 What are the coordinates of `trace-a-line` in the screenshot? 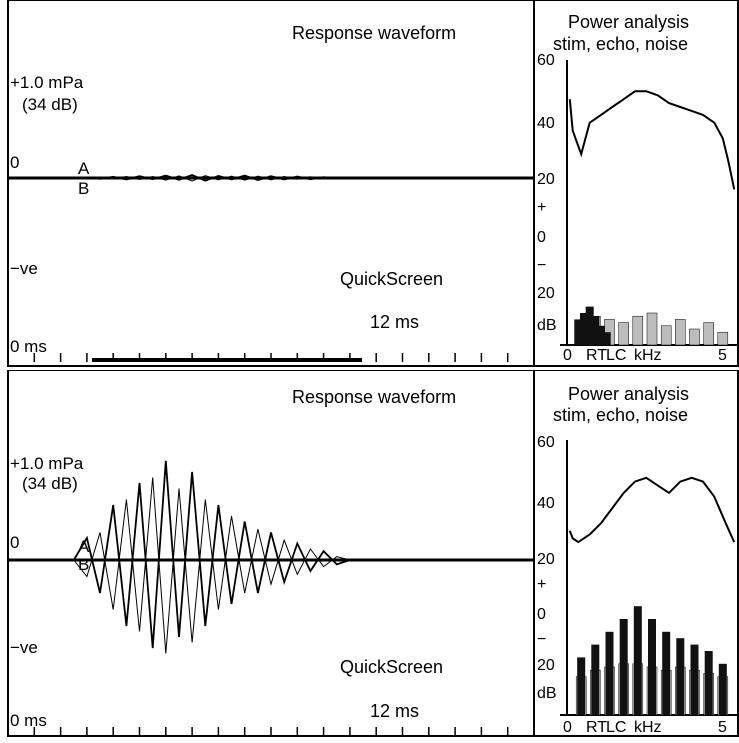 It's located at (212, 554).